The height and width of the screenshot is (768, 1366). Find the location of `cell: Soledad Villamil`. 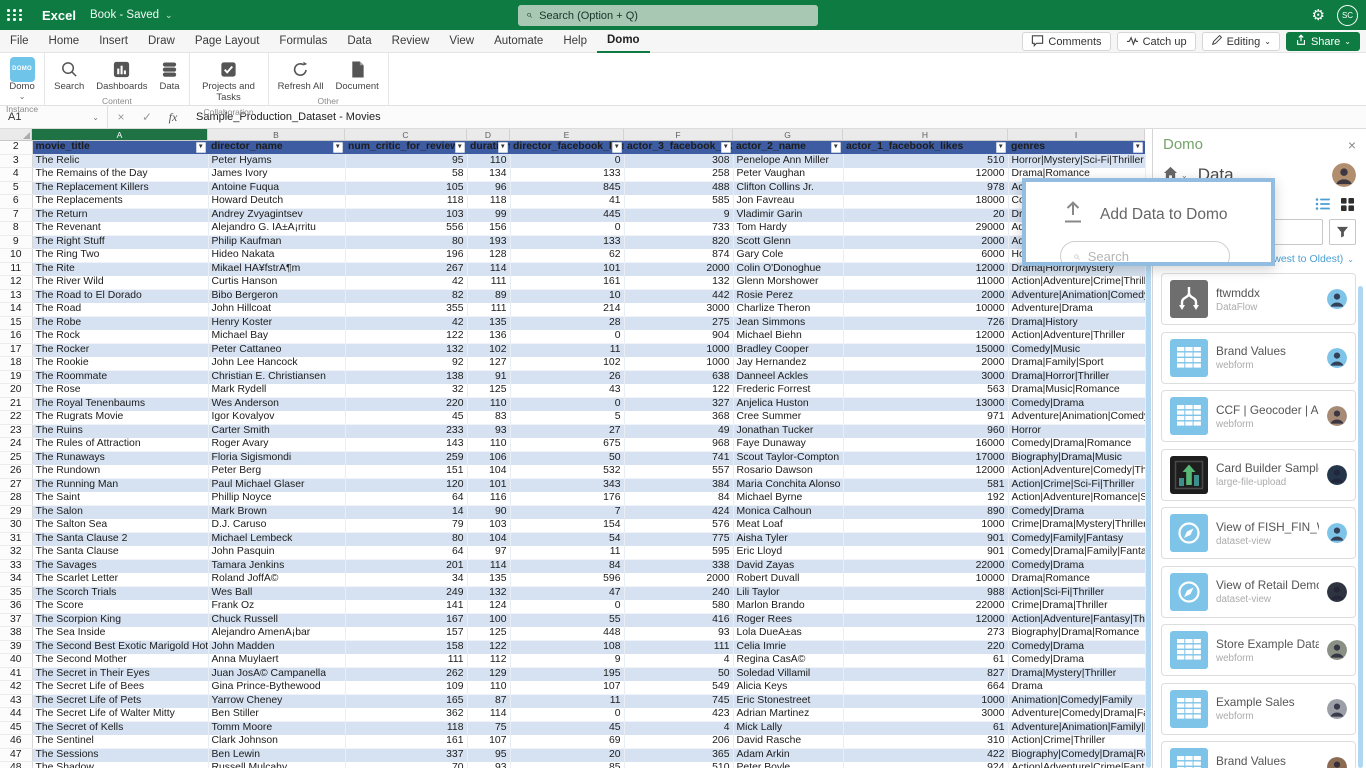

cell: Soledad Villamil is located at coordinates (788, 674).